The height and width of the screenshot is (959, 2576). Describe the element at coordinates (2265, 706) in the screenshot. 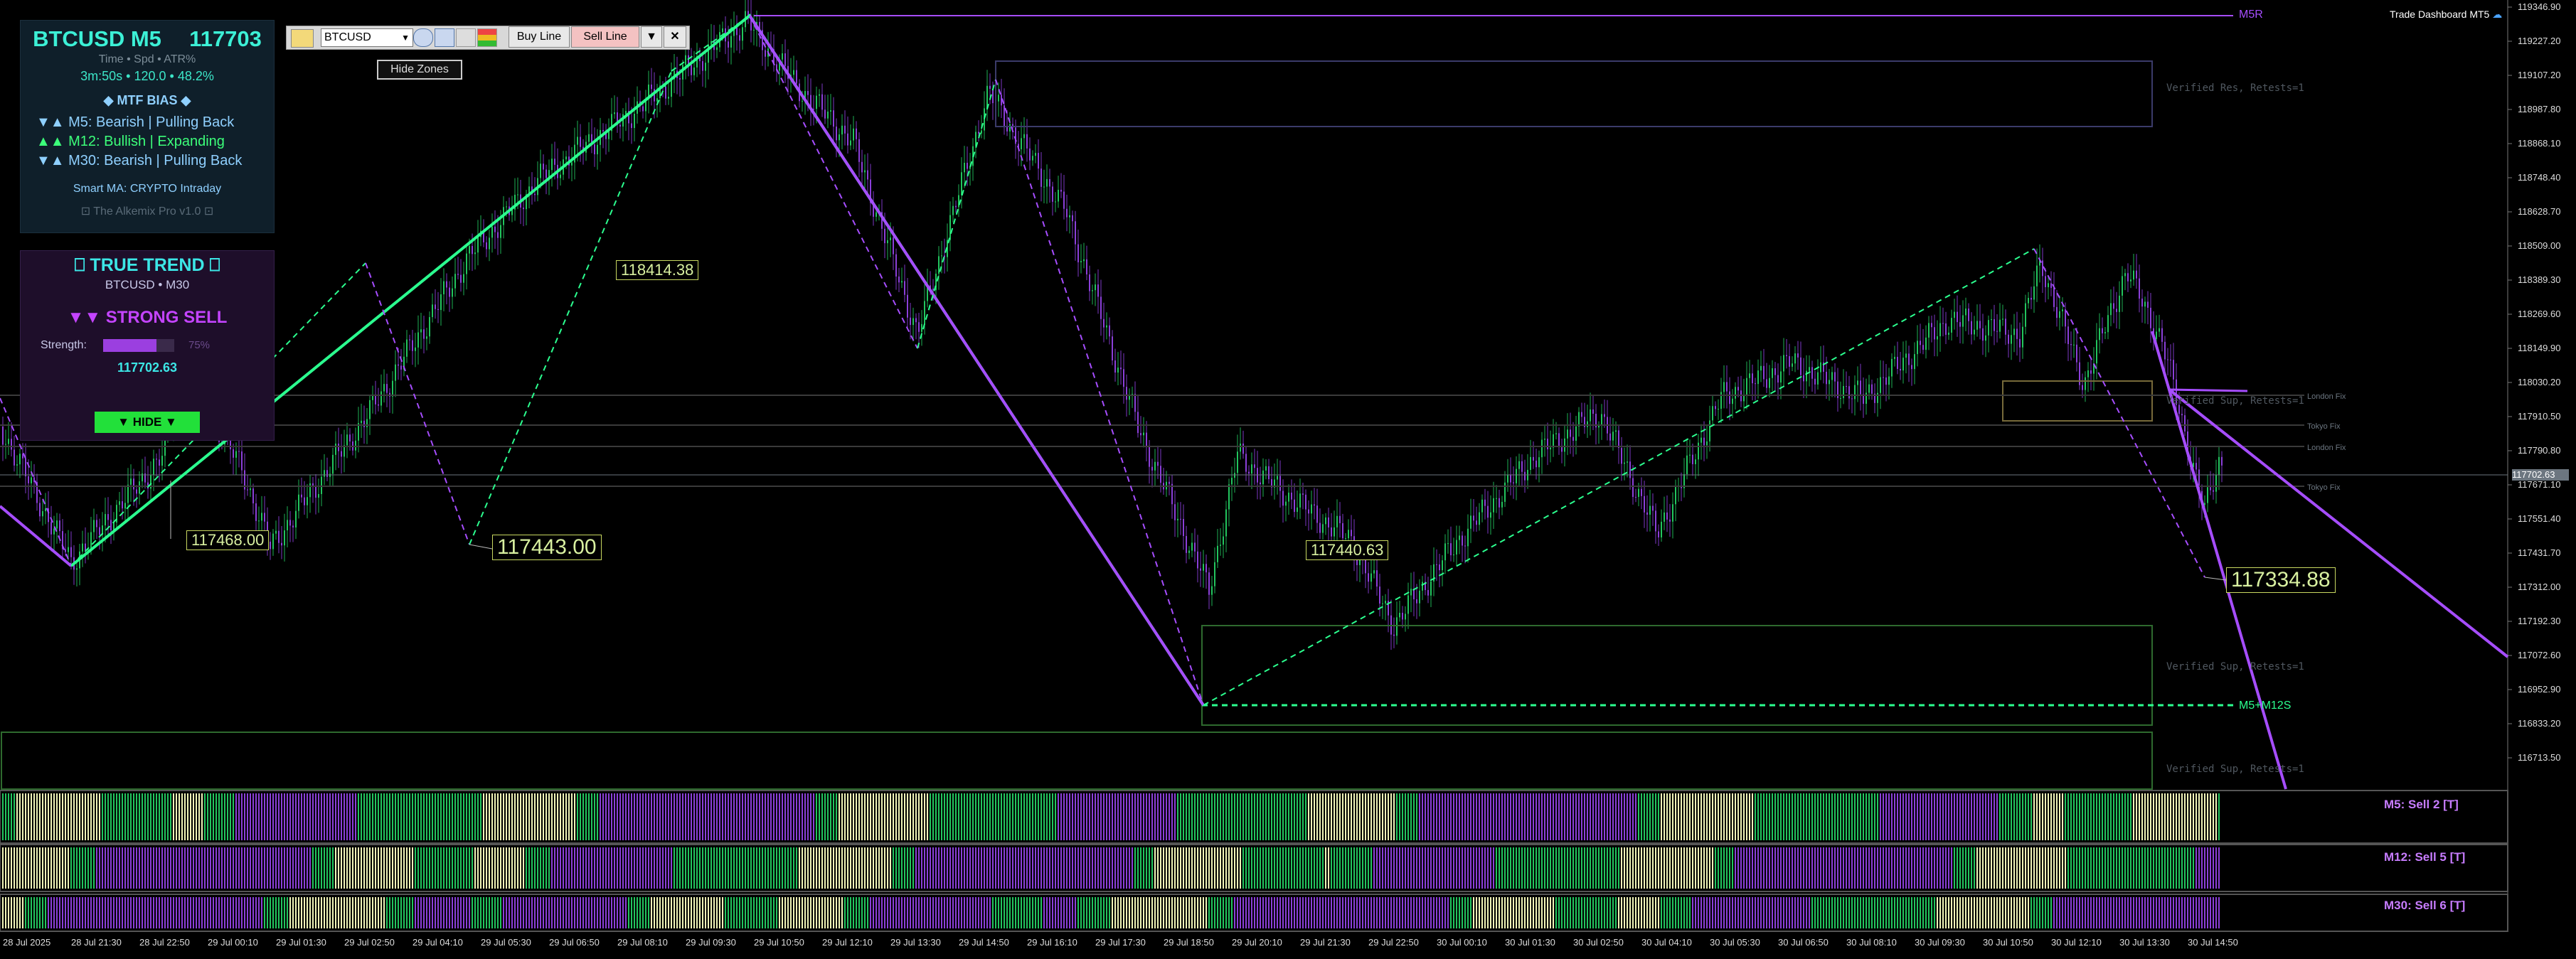

I see `m5m12s-label: M5+M12S` at that location.